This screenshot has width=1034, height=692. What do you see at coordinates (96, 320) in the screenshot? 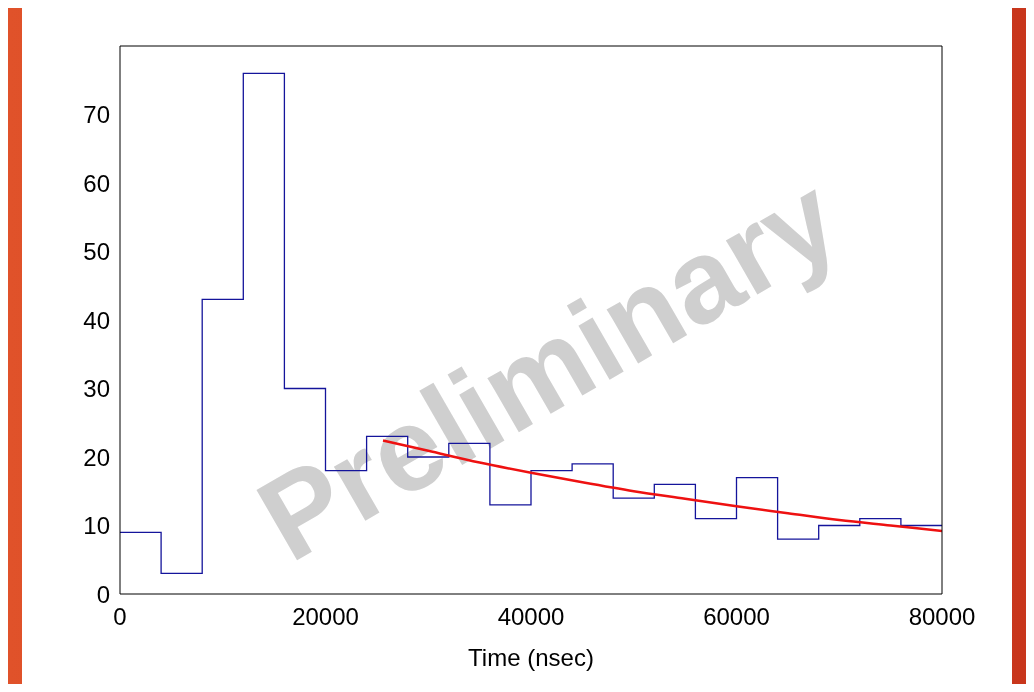
I see `y-tick-label: 40` at bounding box center [96, 320].